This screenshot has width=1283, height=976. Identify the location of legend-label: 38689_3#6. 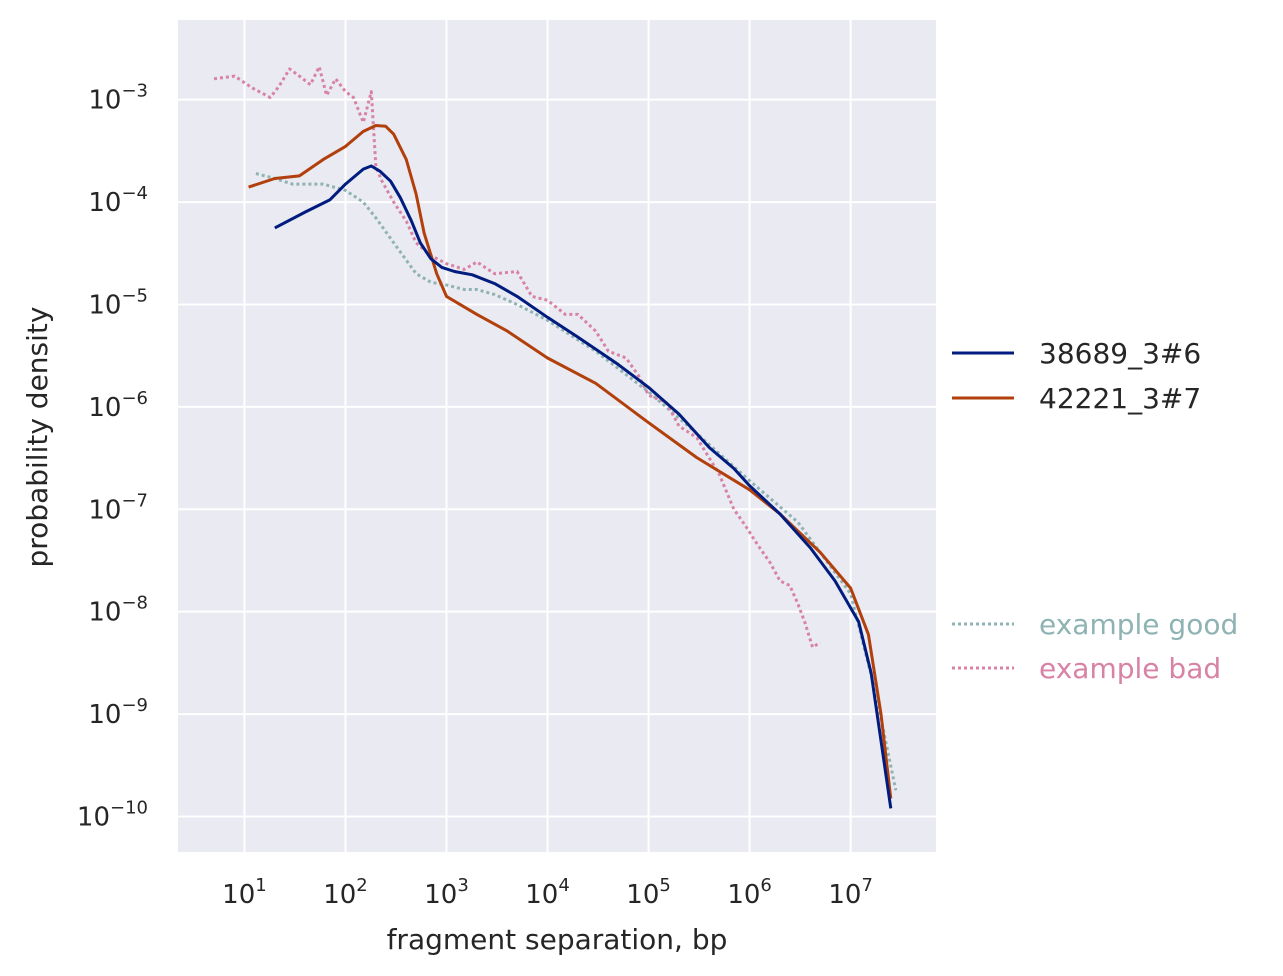
(1120, 353).